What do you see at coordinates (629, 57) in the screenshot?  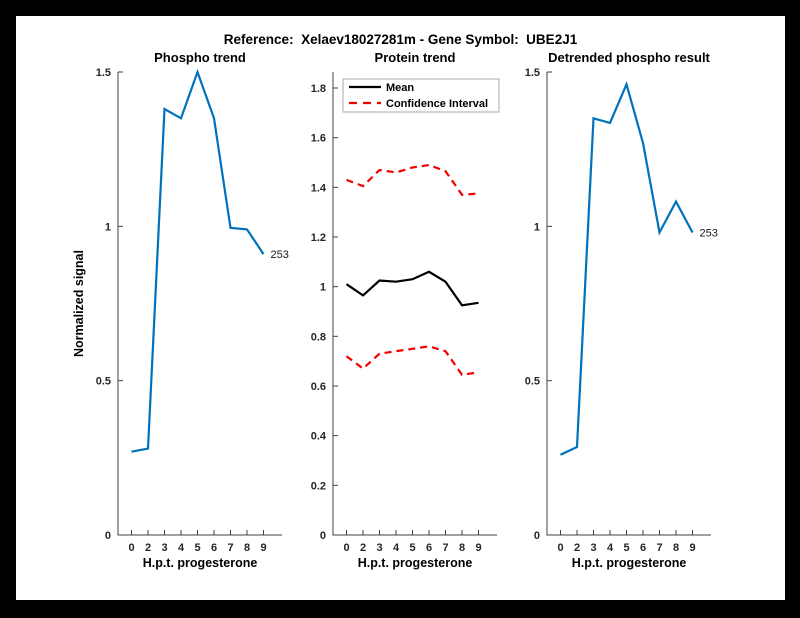 I see `subplot-title: Detrended phospho result` at bounding box center [629, 57].